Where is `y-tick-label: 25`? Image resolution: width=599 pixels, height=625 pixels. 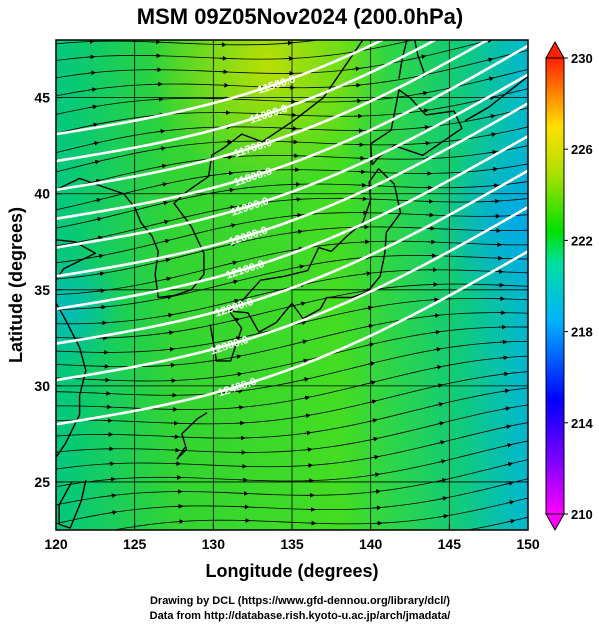
y-tick-label: 25 is located at coordinates (42, 482).